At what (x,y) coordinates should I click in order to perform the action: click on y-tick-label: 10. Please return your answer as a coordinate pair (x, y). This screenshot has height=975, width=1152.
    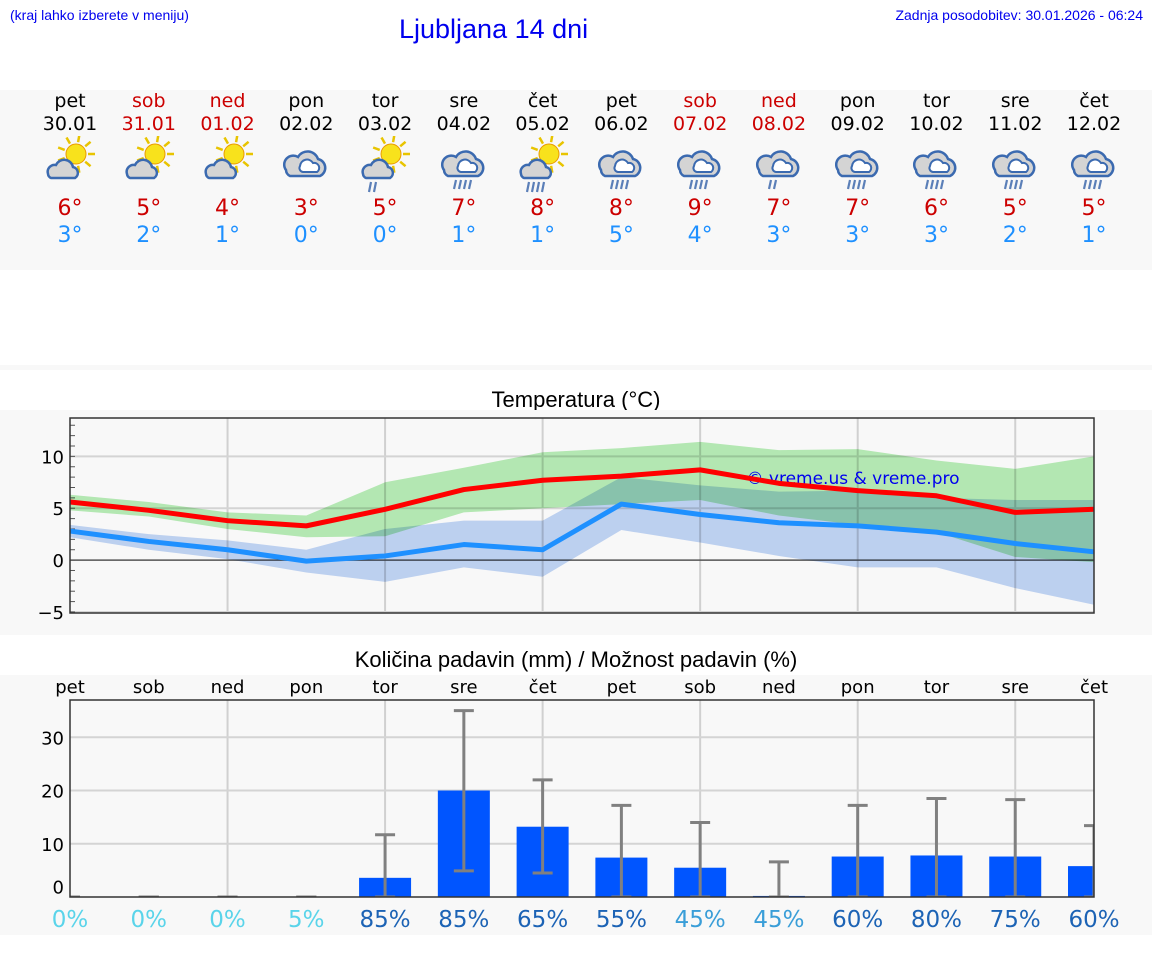
    Looking at the image, I should click on (52, 457).